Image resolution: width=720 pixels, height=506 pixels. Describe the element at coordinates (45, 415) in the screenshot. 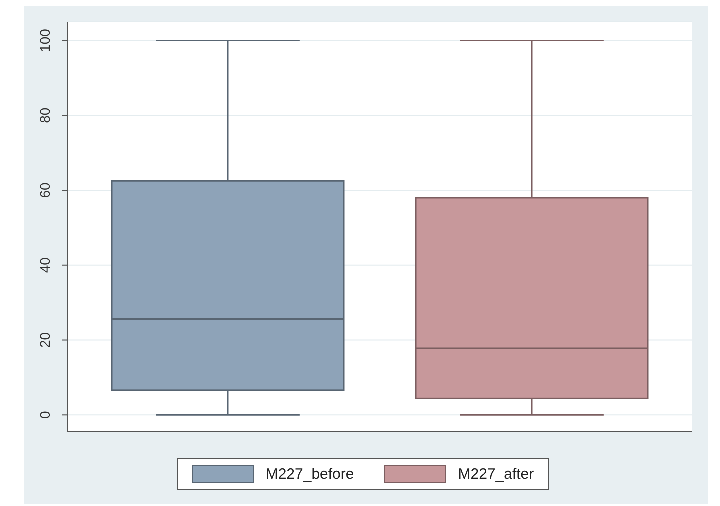

I see `y-tick-label: 0` at that location.